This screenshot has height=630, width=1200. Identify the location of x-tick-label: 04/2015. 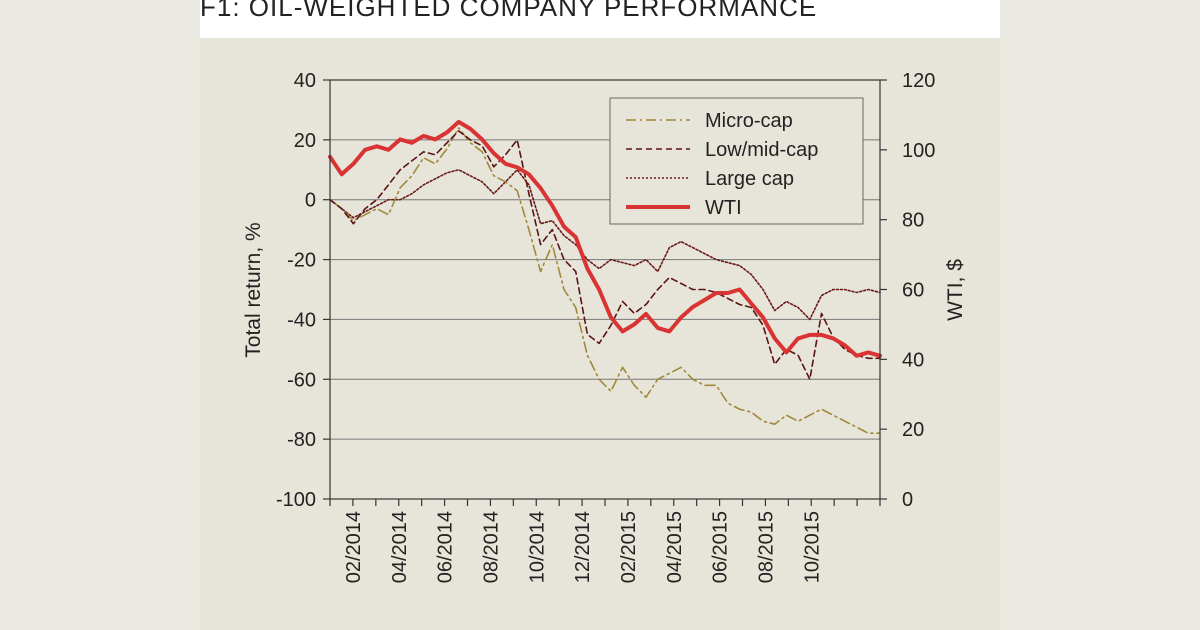
(675, 547).